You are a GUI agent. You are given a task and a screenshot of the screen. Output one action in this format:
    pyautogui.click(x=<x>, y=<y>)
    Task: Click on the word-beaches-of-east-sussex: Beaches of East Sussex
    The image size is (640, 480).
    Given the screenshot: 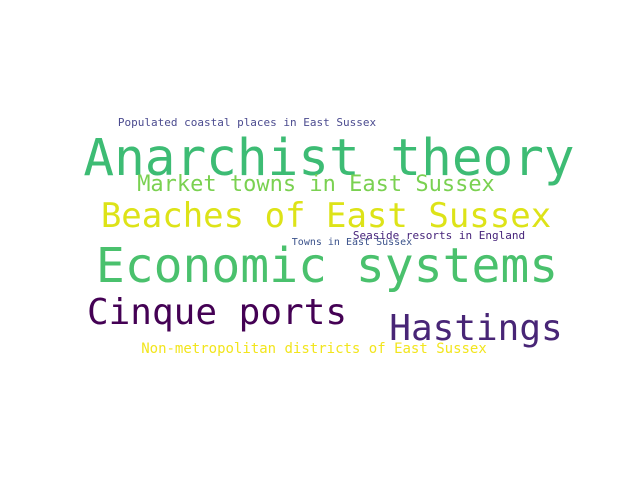 What is the action you would take?
    pyautogui.click(x=326, y=216)
    